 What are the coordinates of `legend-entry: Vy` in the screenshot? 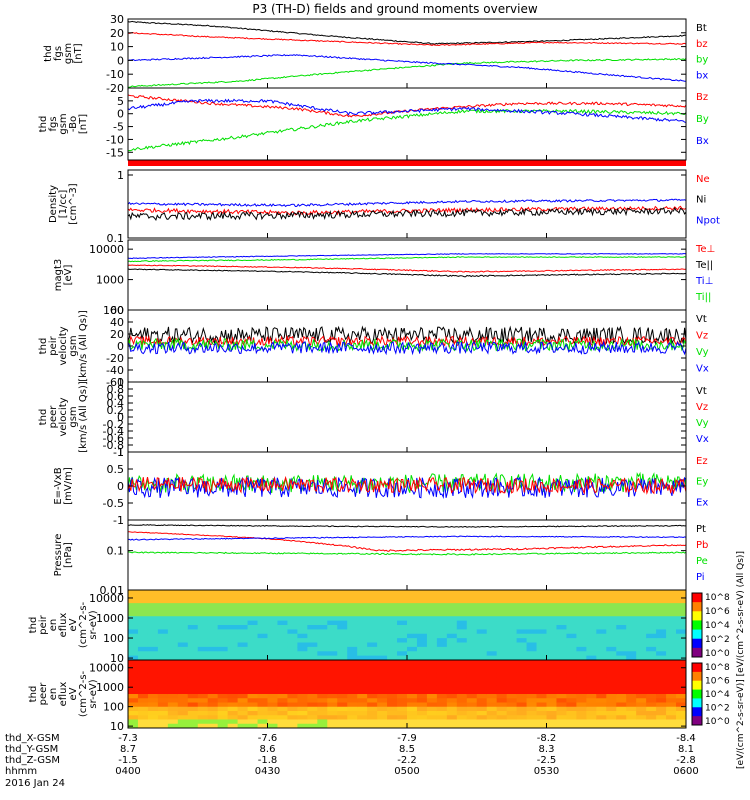 It's located at (702, 352).